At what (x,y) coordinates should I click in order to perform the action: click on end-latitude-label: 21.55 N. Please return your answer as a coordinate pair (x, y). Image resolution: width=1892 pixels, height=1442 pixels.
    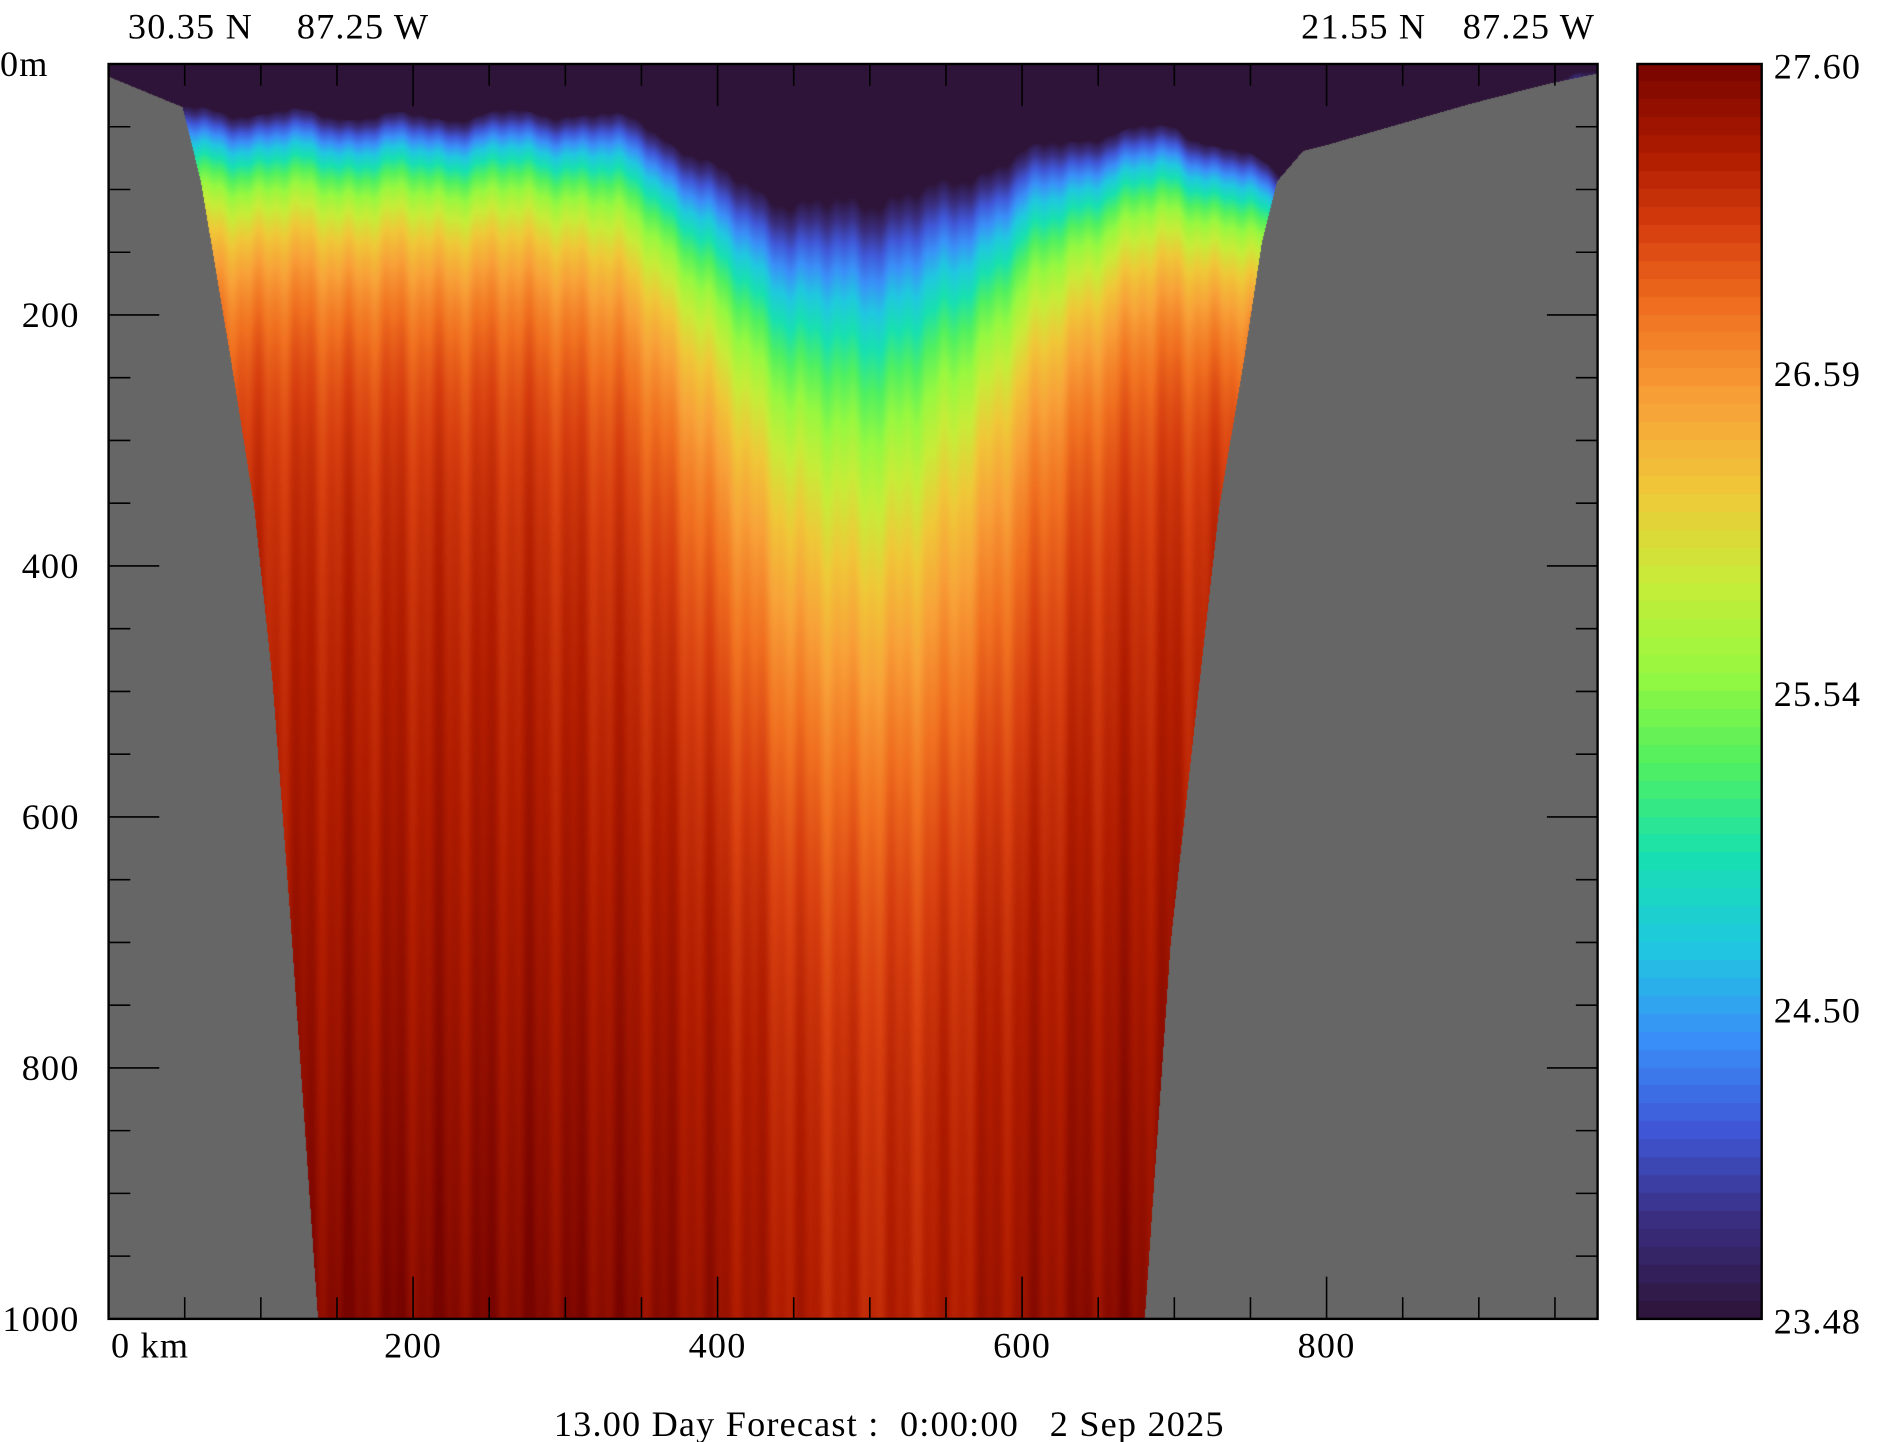
    Looking at the image, I should click on (1363, 27).